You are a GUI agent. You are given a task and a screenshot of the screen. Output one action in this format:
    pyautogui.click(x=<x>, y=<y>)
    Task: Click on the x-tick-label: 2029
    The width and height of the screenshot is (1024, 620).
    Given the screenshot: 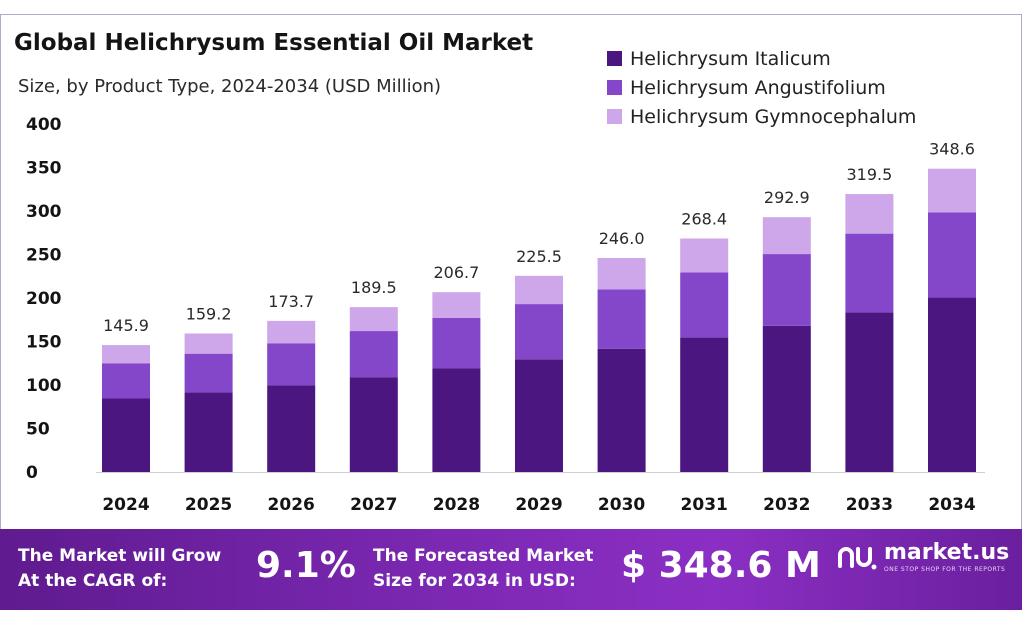 What is the action you would take?
    pyautogui.click(x=538, y=505)
    